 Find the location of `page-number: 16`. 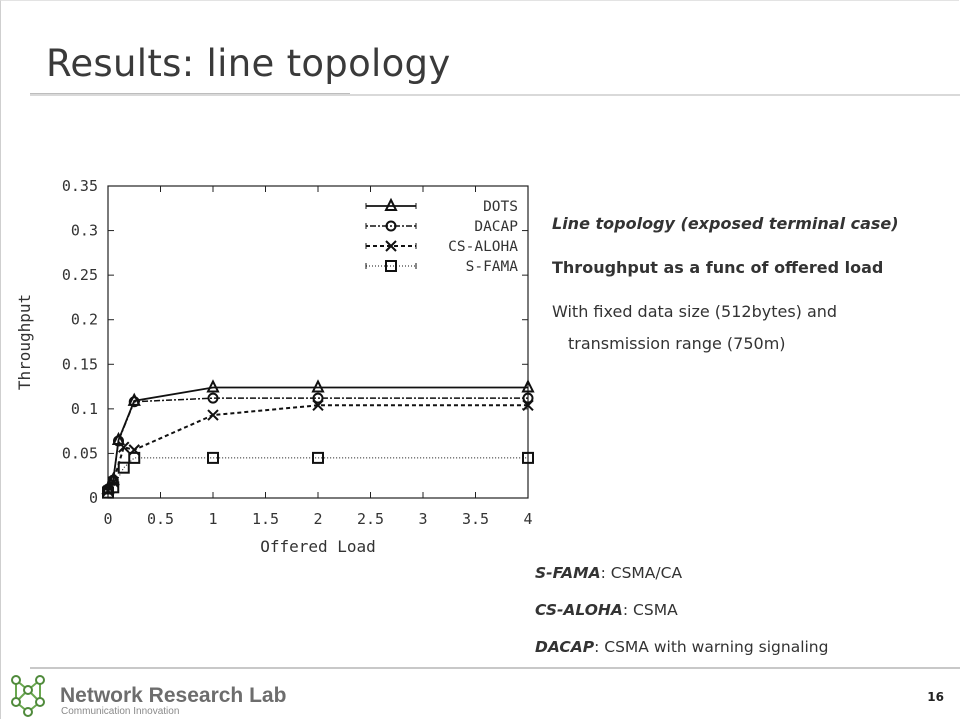

page-number: 16 is located at coordinates (935, 697).